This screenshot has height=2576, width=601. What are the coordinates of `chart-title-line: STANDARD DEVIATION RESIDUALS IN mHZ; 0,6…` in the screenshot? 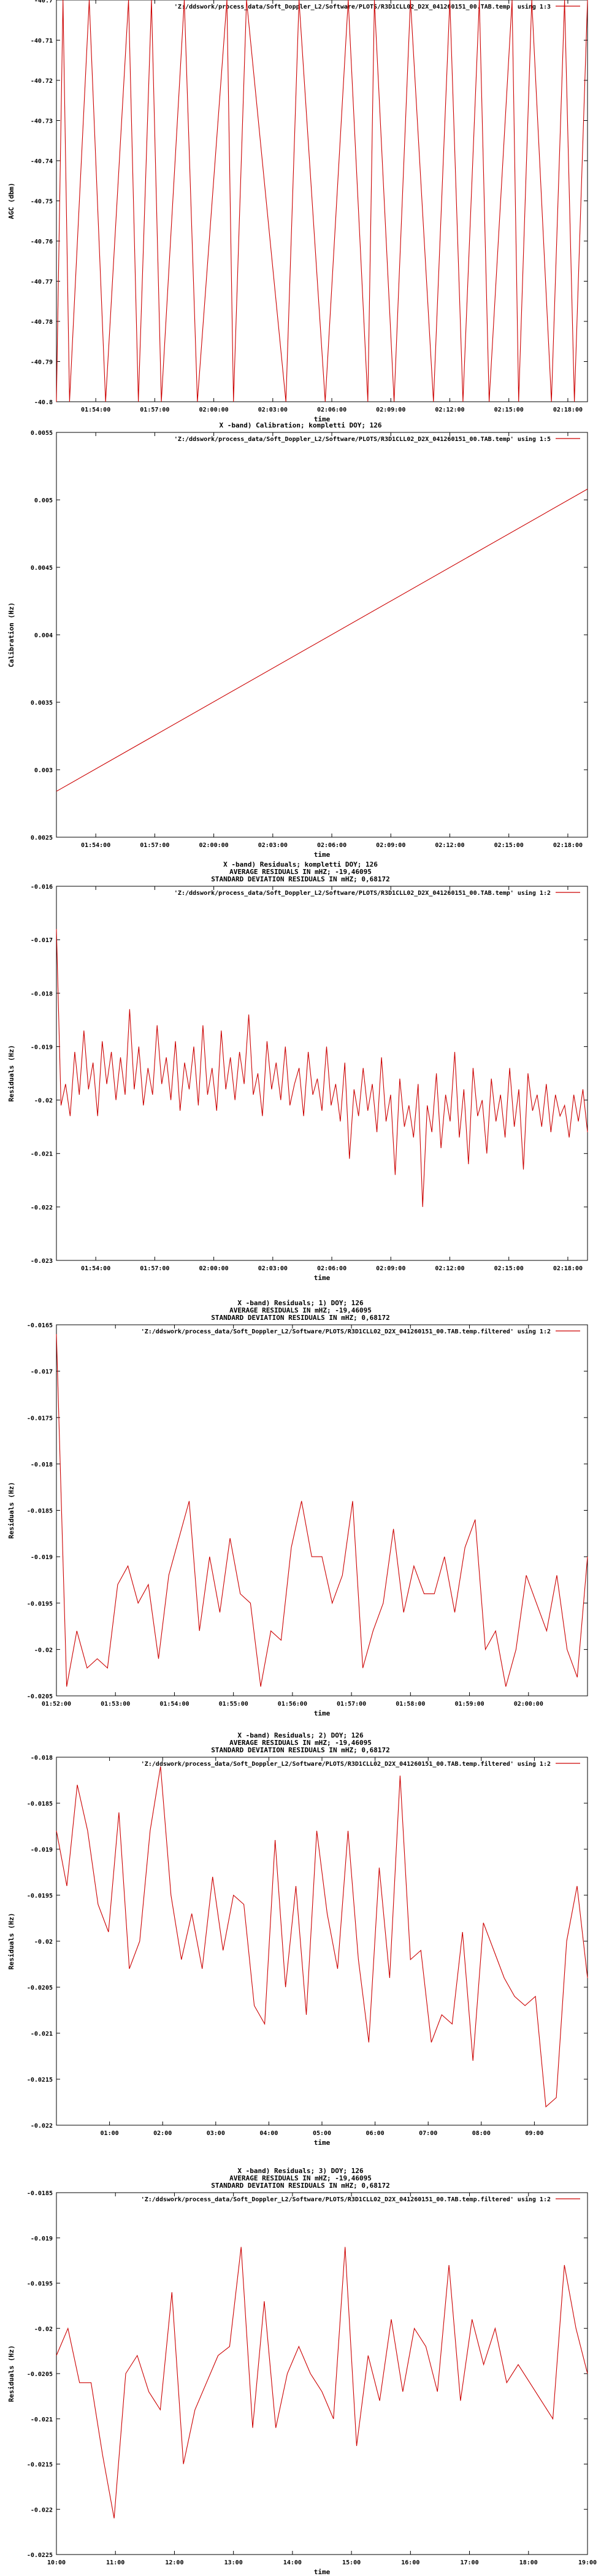 It's located at (300, 1750).